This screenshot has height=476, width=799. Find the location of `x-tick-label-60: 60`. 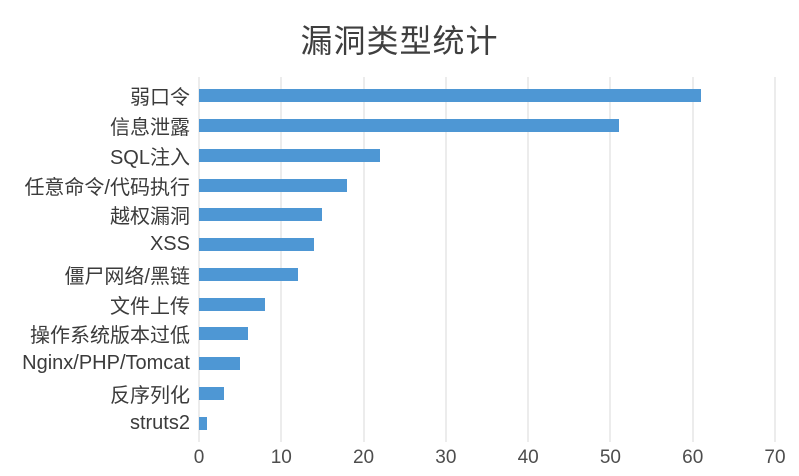

x-tick-label-60: 60 is located at coordinates (693, 457).